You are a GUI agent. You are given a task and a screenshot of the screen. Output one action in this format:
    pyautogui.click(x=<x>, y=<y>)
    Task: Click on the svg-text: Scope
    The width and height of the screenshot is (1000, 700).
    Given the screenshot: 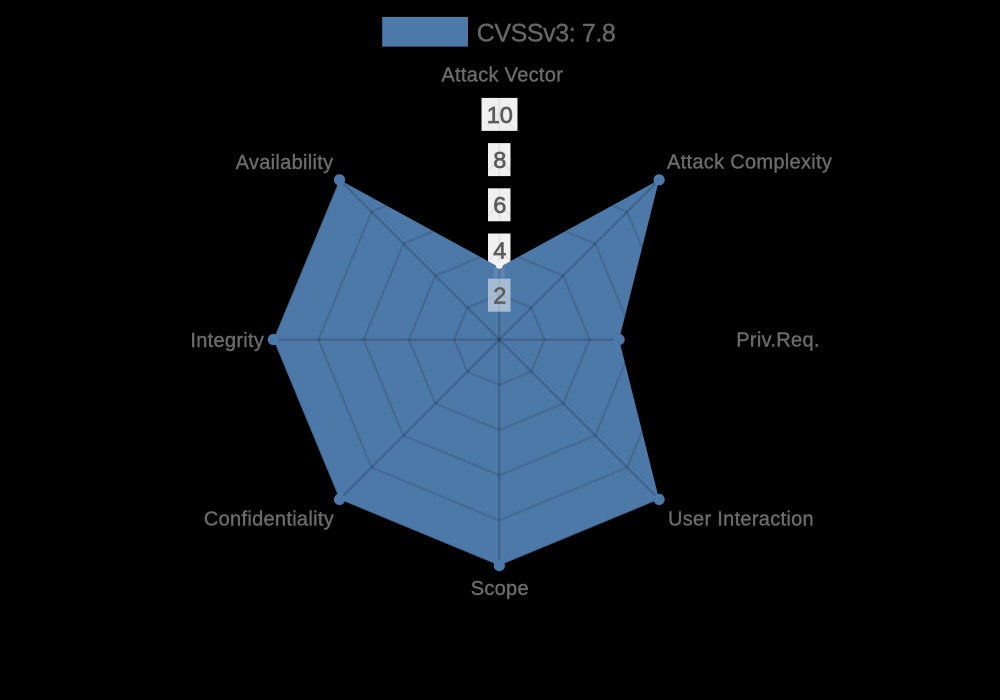 What is the action you would take?
    pyautogui.click(x=500, y=589)
    